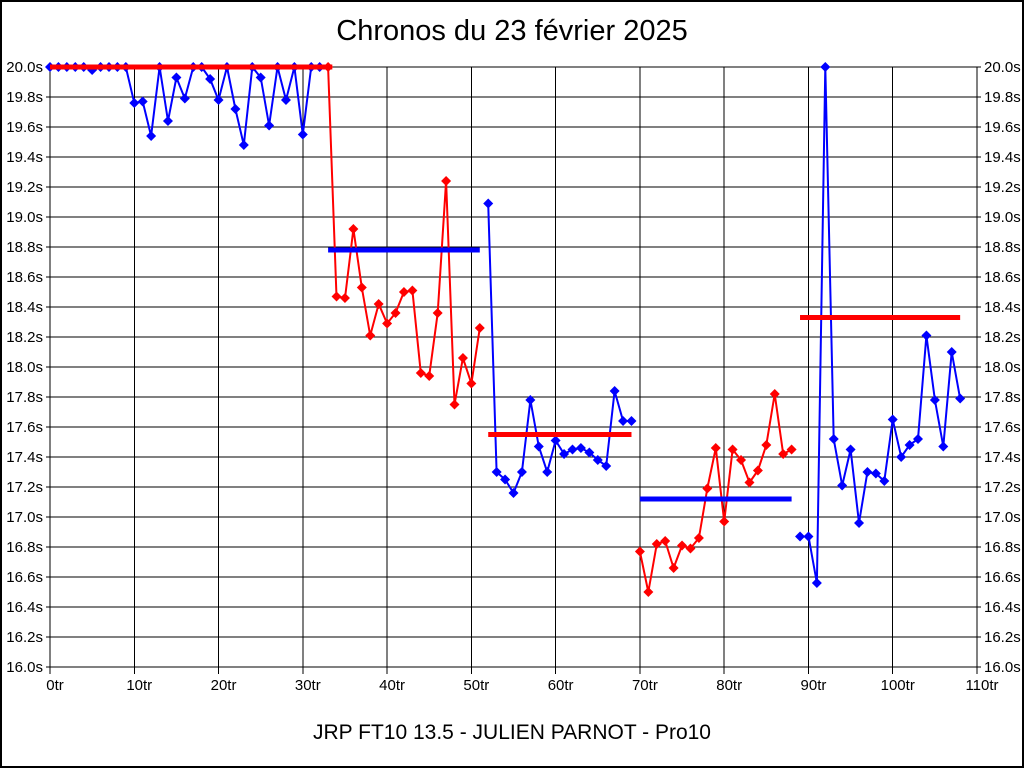 This screenshot has height=768, width=1024. Describe the element at coordinates (1002, 67) in the screenshot. I see `y-axis-label-right: 20.0s` at that location.